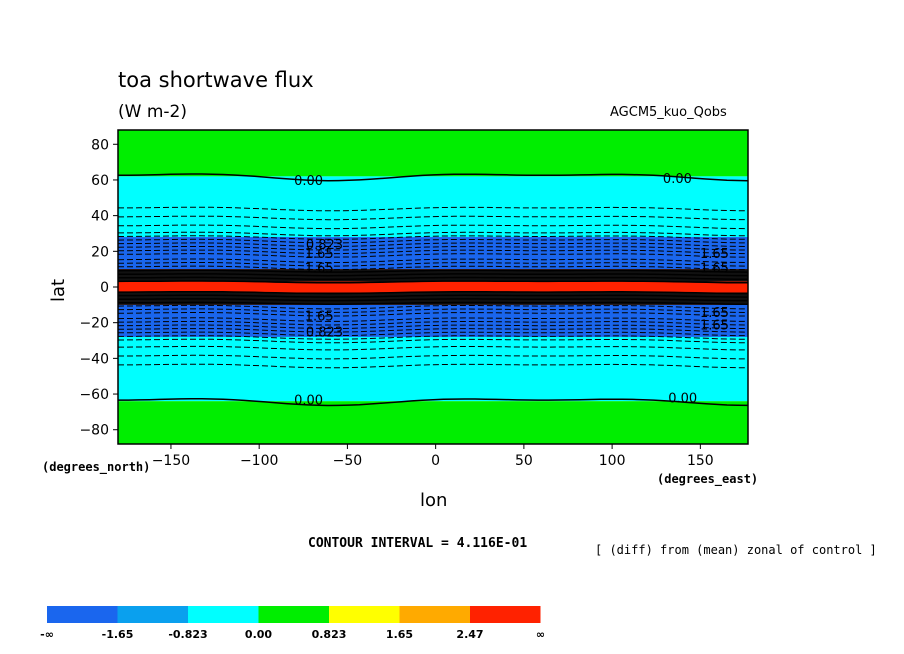 The height and width of the screenshot is (654, 904). Describe the element at coordinates (171, 461) in the screenshot. I see `x-tick-label: −150` at that location.